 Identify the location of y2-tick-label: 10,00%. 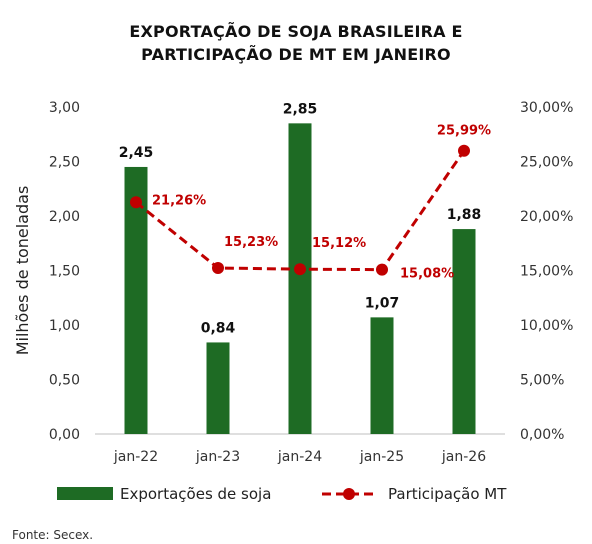
(546, 326).